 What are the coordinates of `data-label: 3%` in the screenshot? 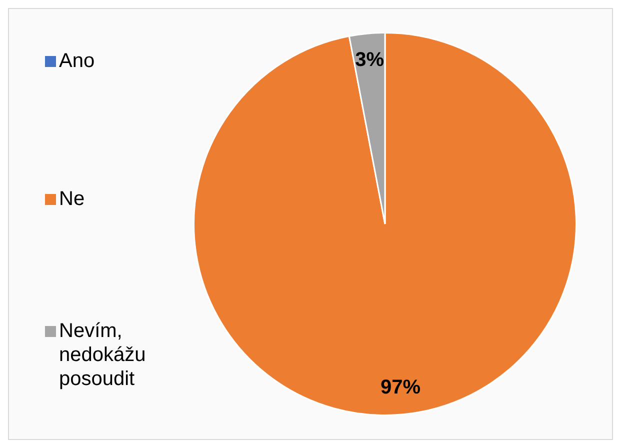 It's located at (369, 59).